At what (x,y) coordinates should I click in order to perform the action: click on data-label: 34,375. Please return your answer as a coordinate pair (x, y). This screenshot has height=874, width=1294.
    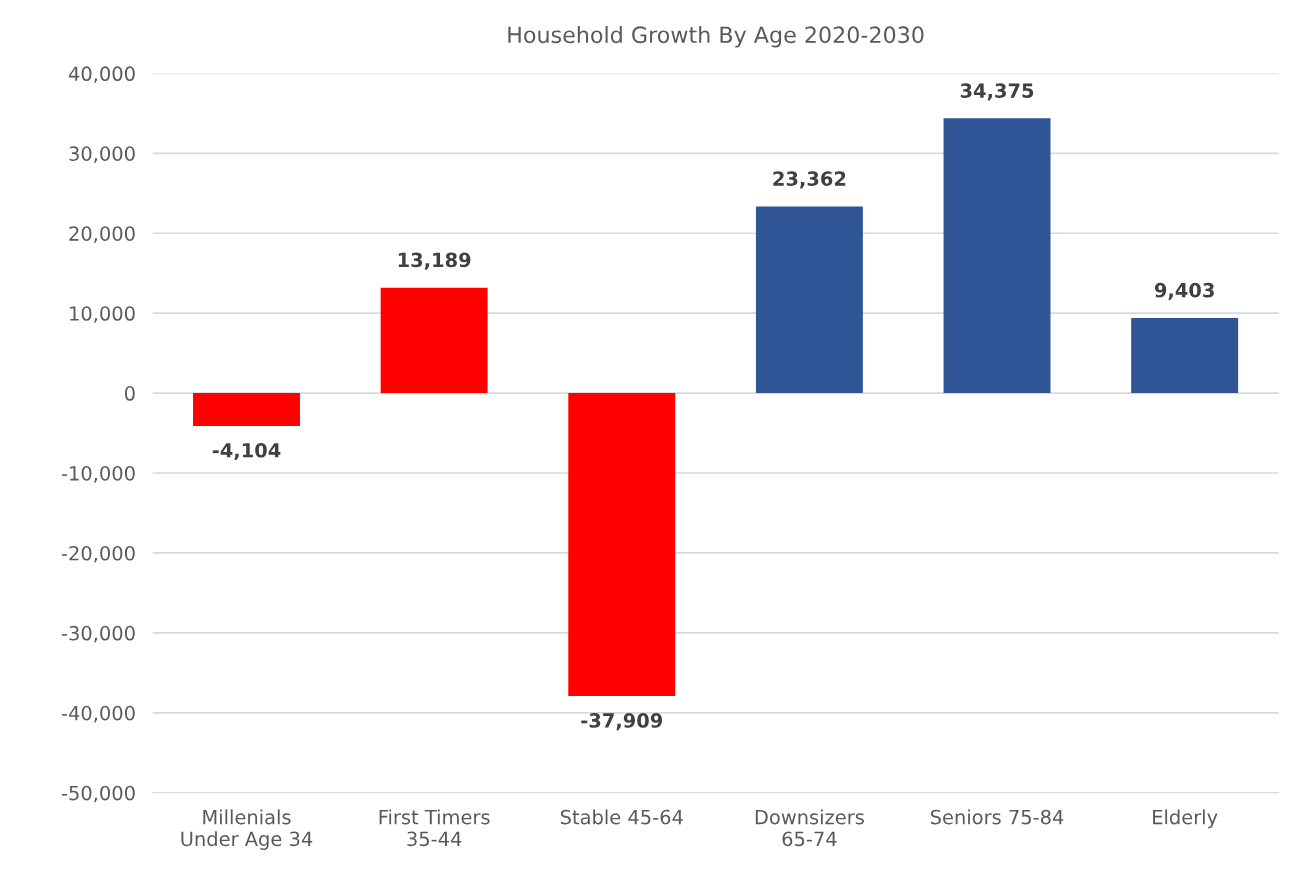
    Looking at the image, I should click on (997, 92).